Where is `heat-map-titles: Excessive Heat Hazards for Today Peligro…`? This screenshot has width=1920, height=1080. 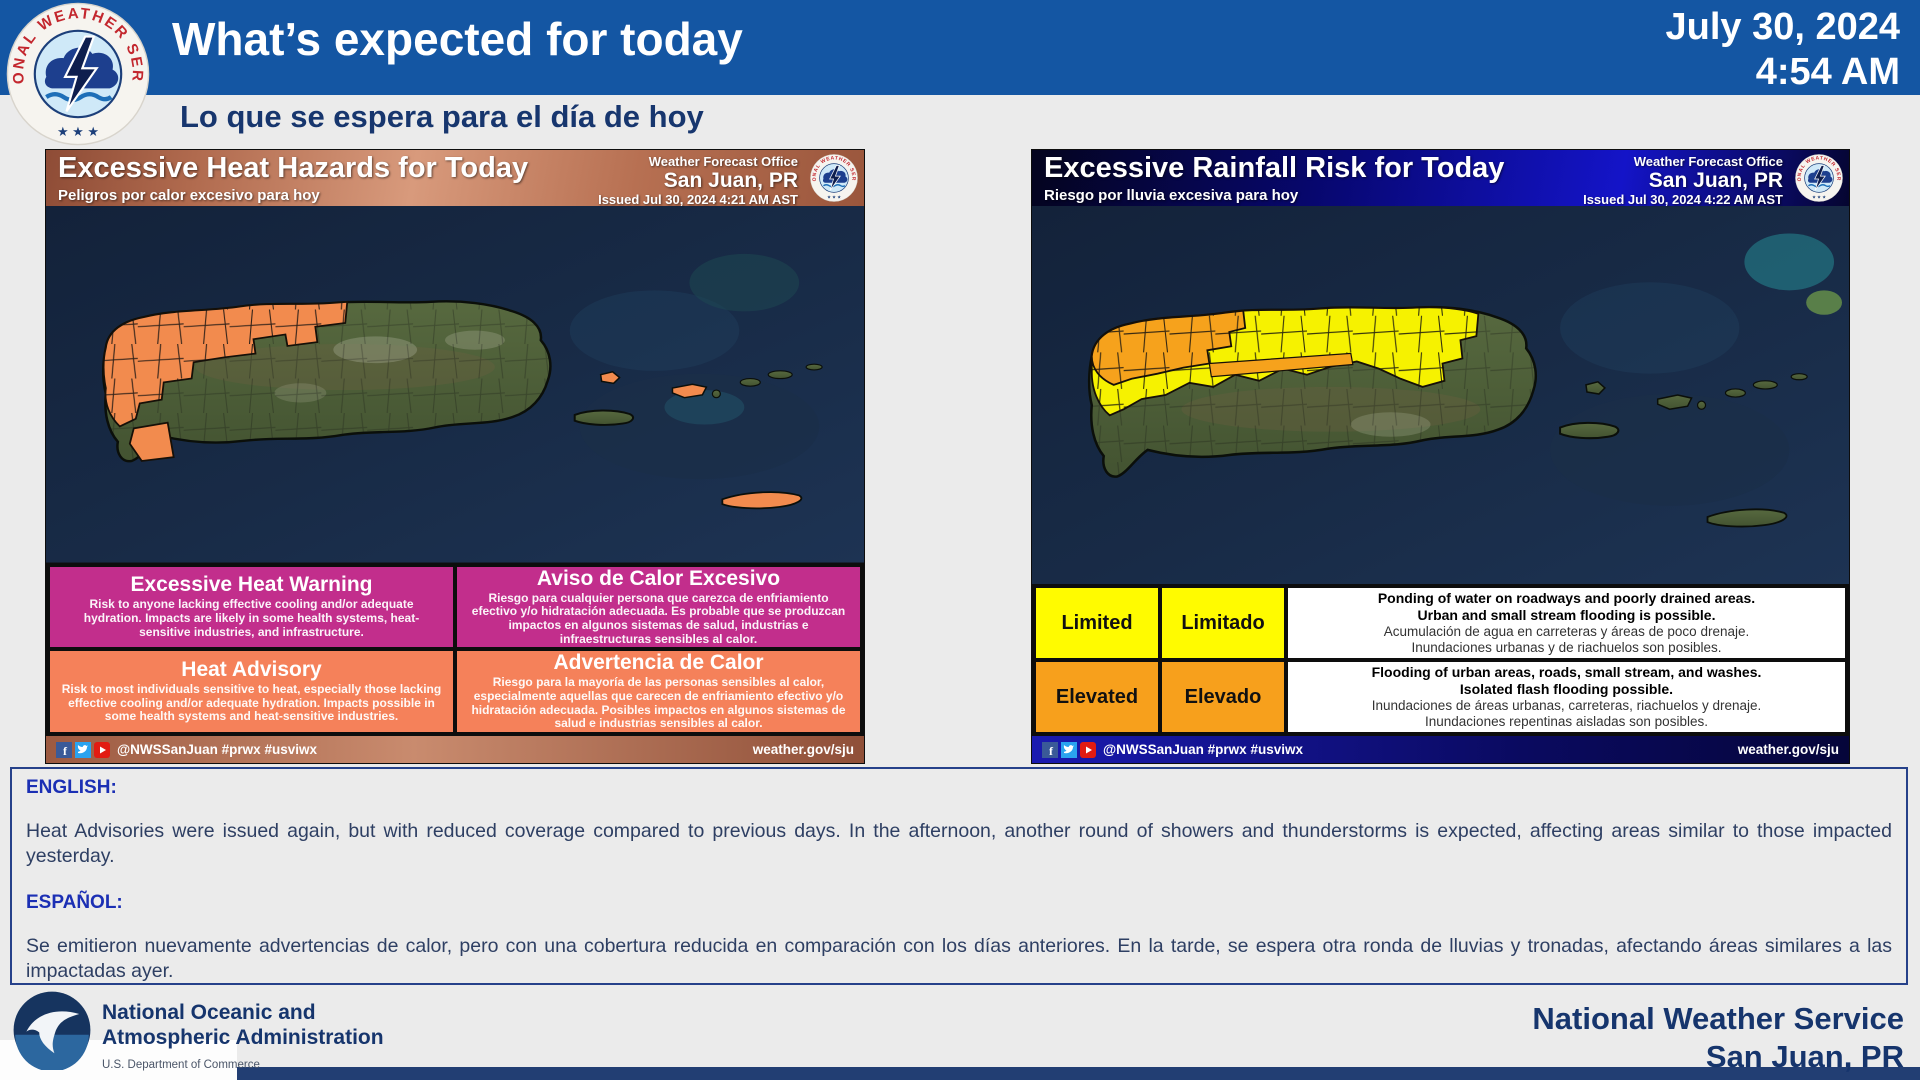
heat-map-titles: Excessive Heat Hazards for Today Peligro… is located at coordinates (293, 178).